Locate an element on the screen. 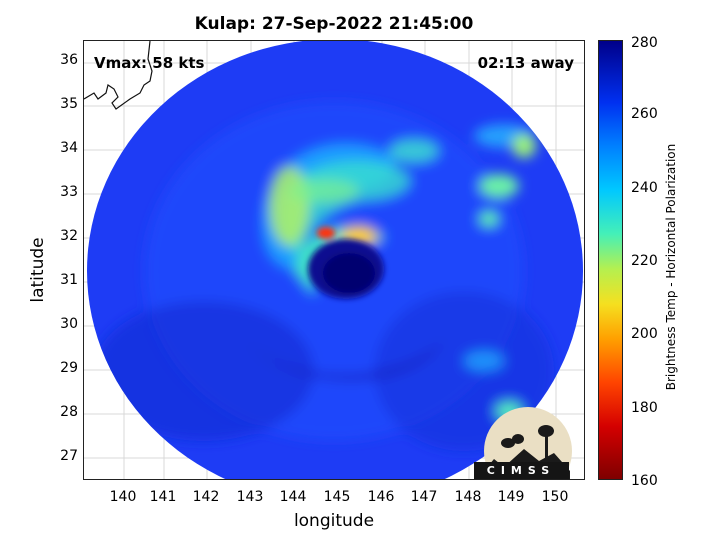 The image size is (720, 540). xtick-label: 140 is located at coordinates (123, 497).